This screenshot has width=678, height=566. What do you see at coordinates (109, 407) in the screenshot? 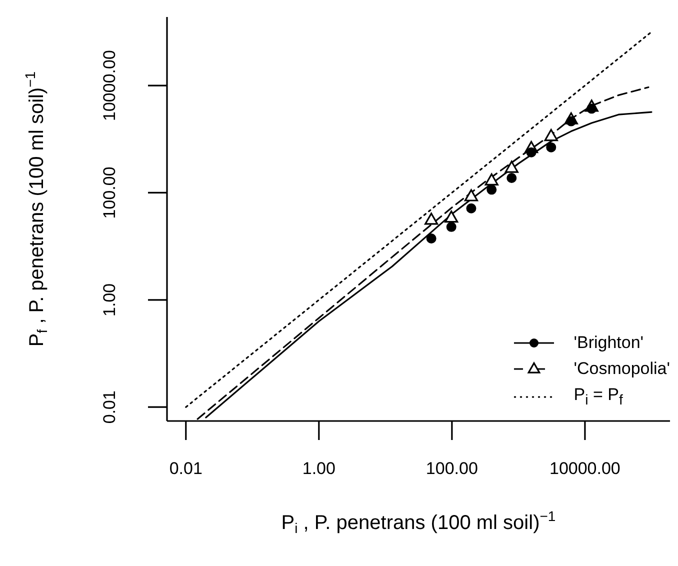
I see `y-tick-label: 0.01` at bounding box center [109, 407].